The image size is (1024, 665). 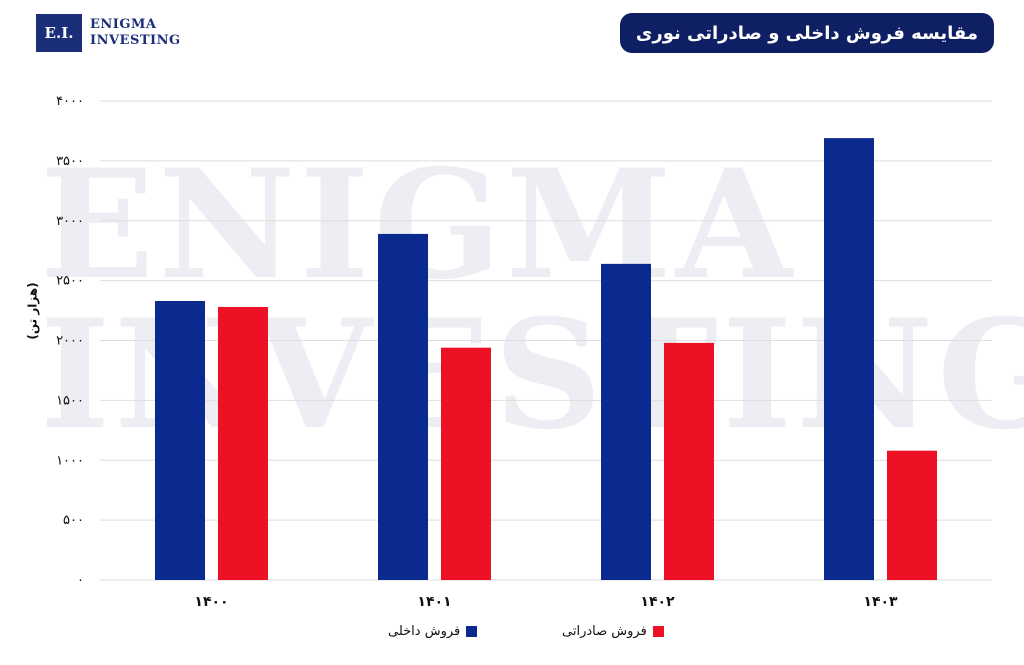 I want to click on y-tick-label: ۲۰۰۰, so click(x=70, y=341).